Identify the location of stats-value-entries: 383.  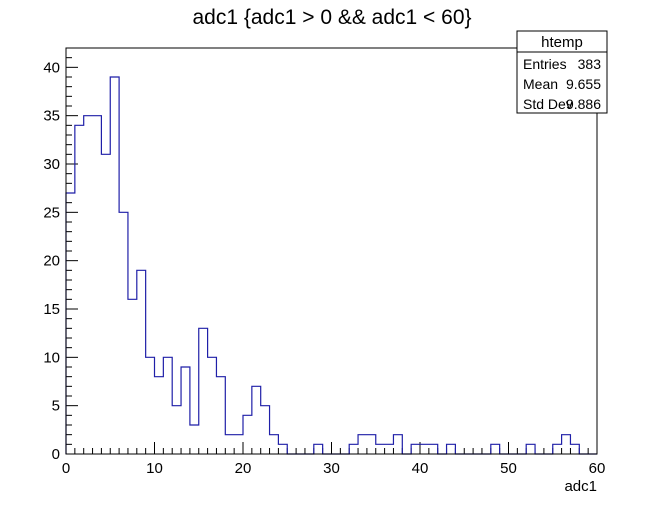
(590, 64).